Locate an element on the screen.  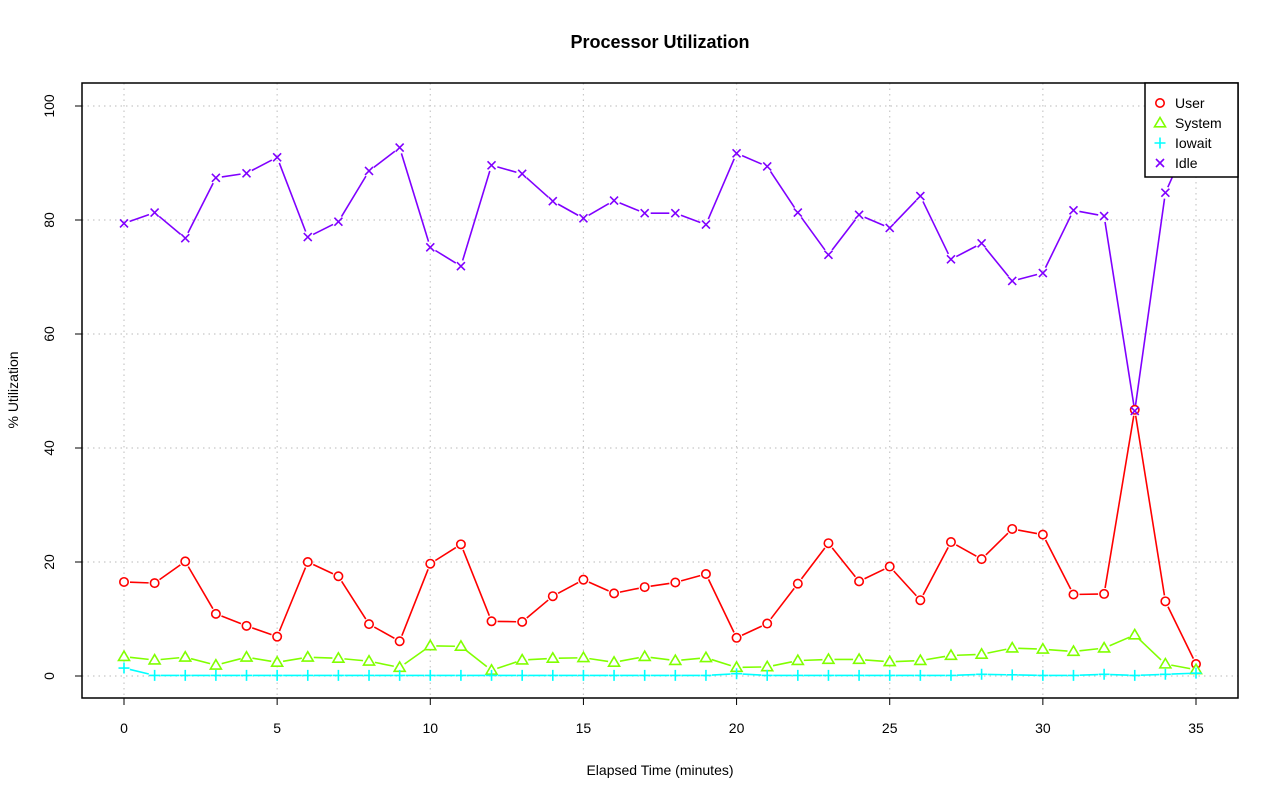
x-tick-label: 15 is located at coordinates (584, 728).